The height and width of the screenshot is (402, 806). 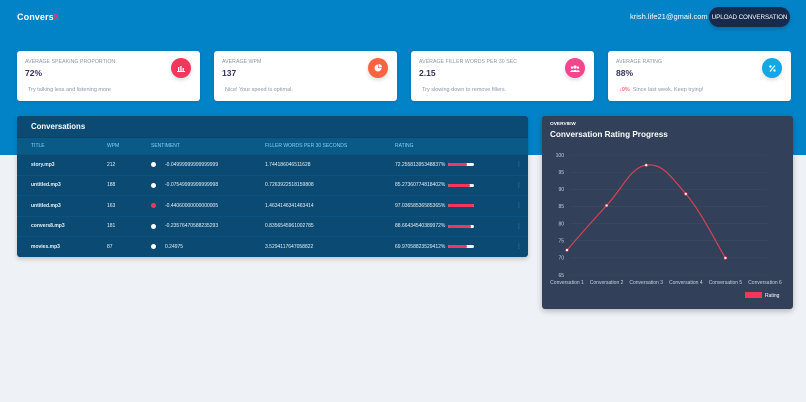 I want to click on rating-change-note: Since last week. Keep trying!, so click(x=668, y=90).